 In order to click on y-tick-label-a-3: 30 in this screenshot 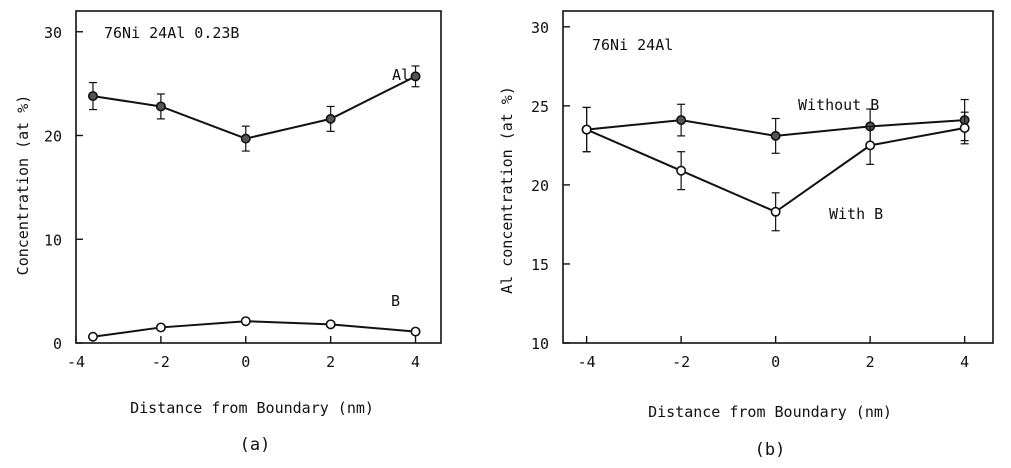, I will do `click(53, 33)`.